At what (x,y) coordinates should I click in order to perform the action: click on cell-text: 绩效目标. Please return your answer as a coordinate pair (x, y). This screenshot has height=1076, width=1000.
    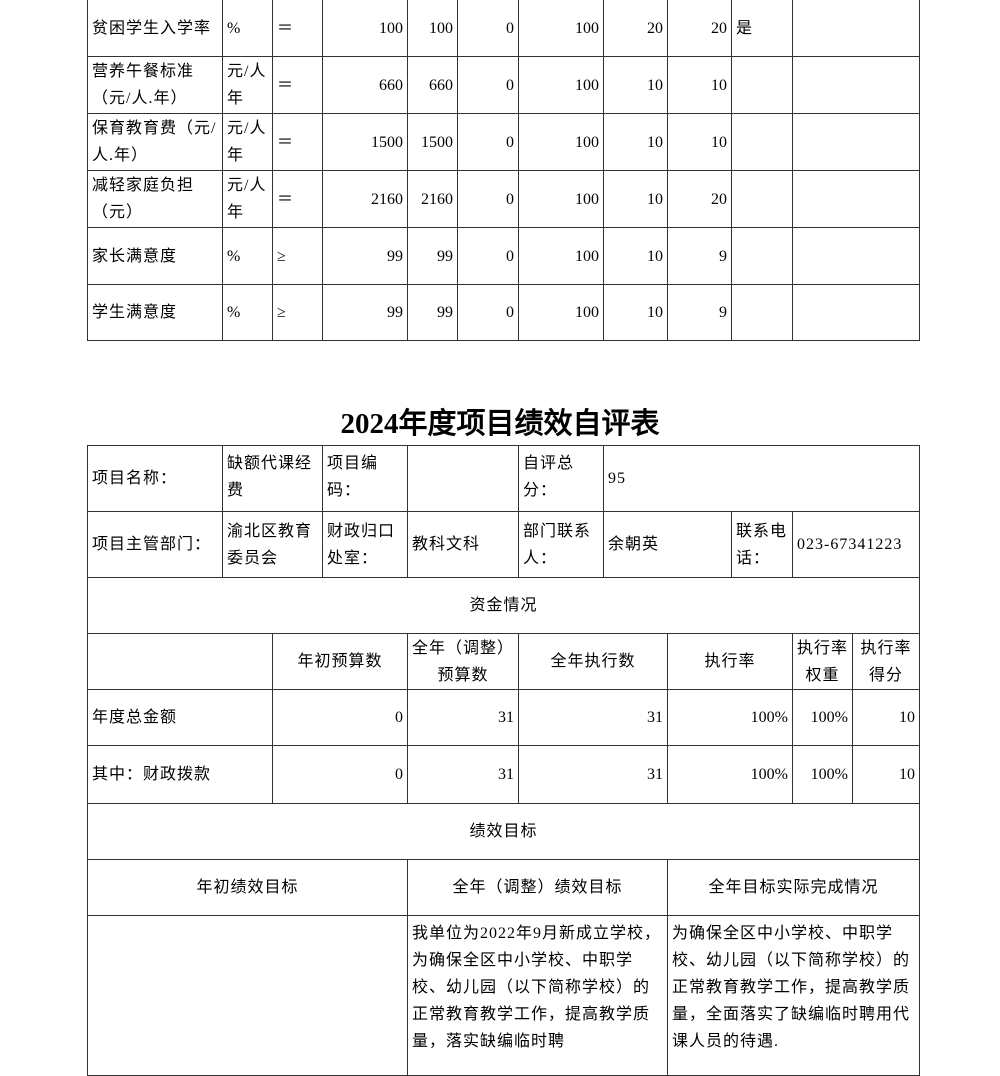
    Looking at the image, I should click on (503, 831).